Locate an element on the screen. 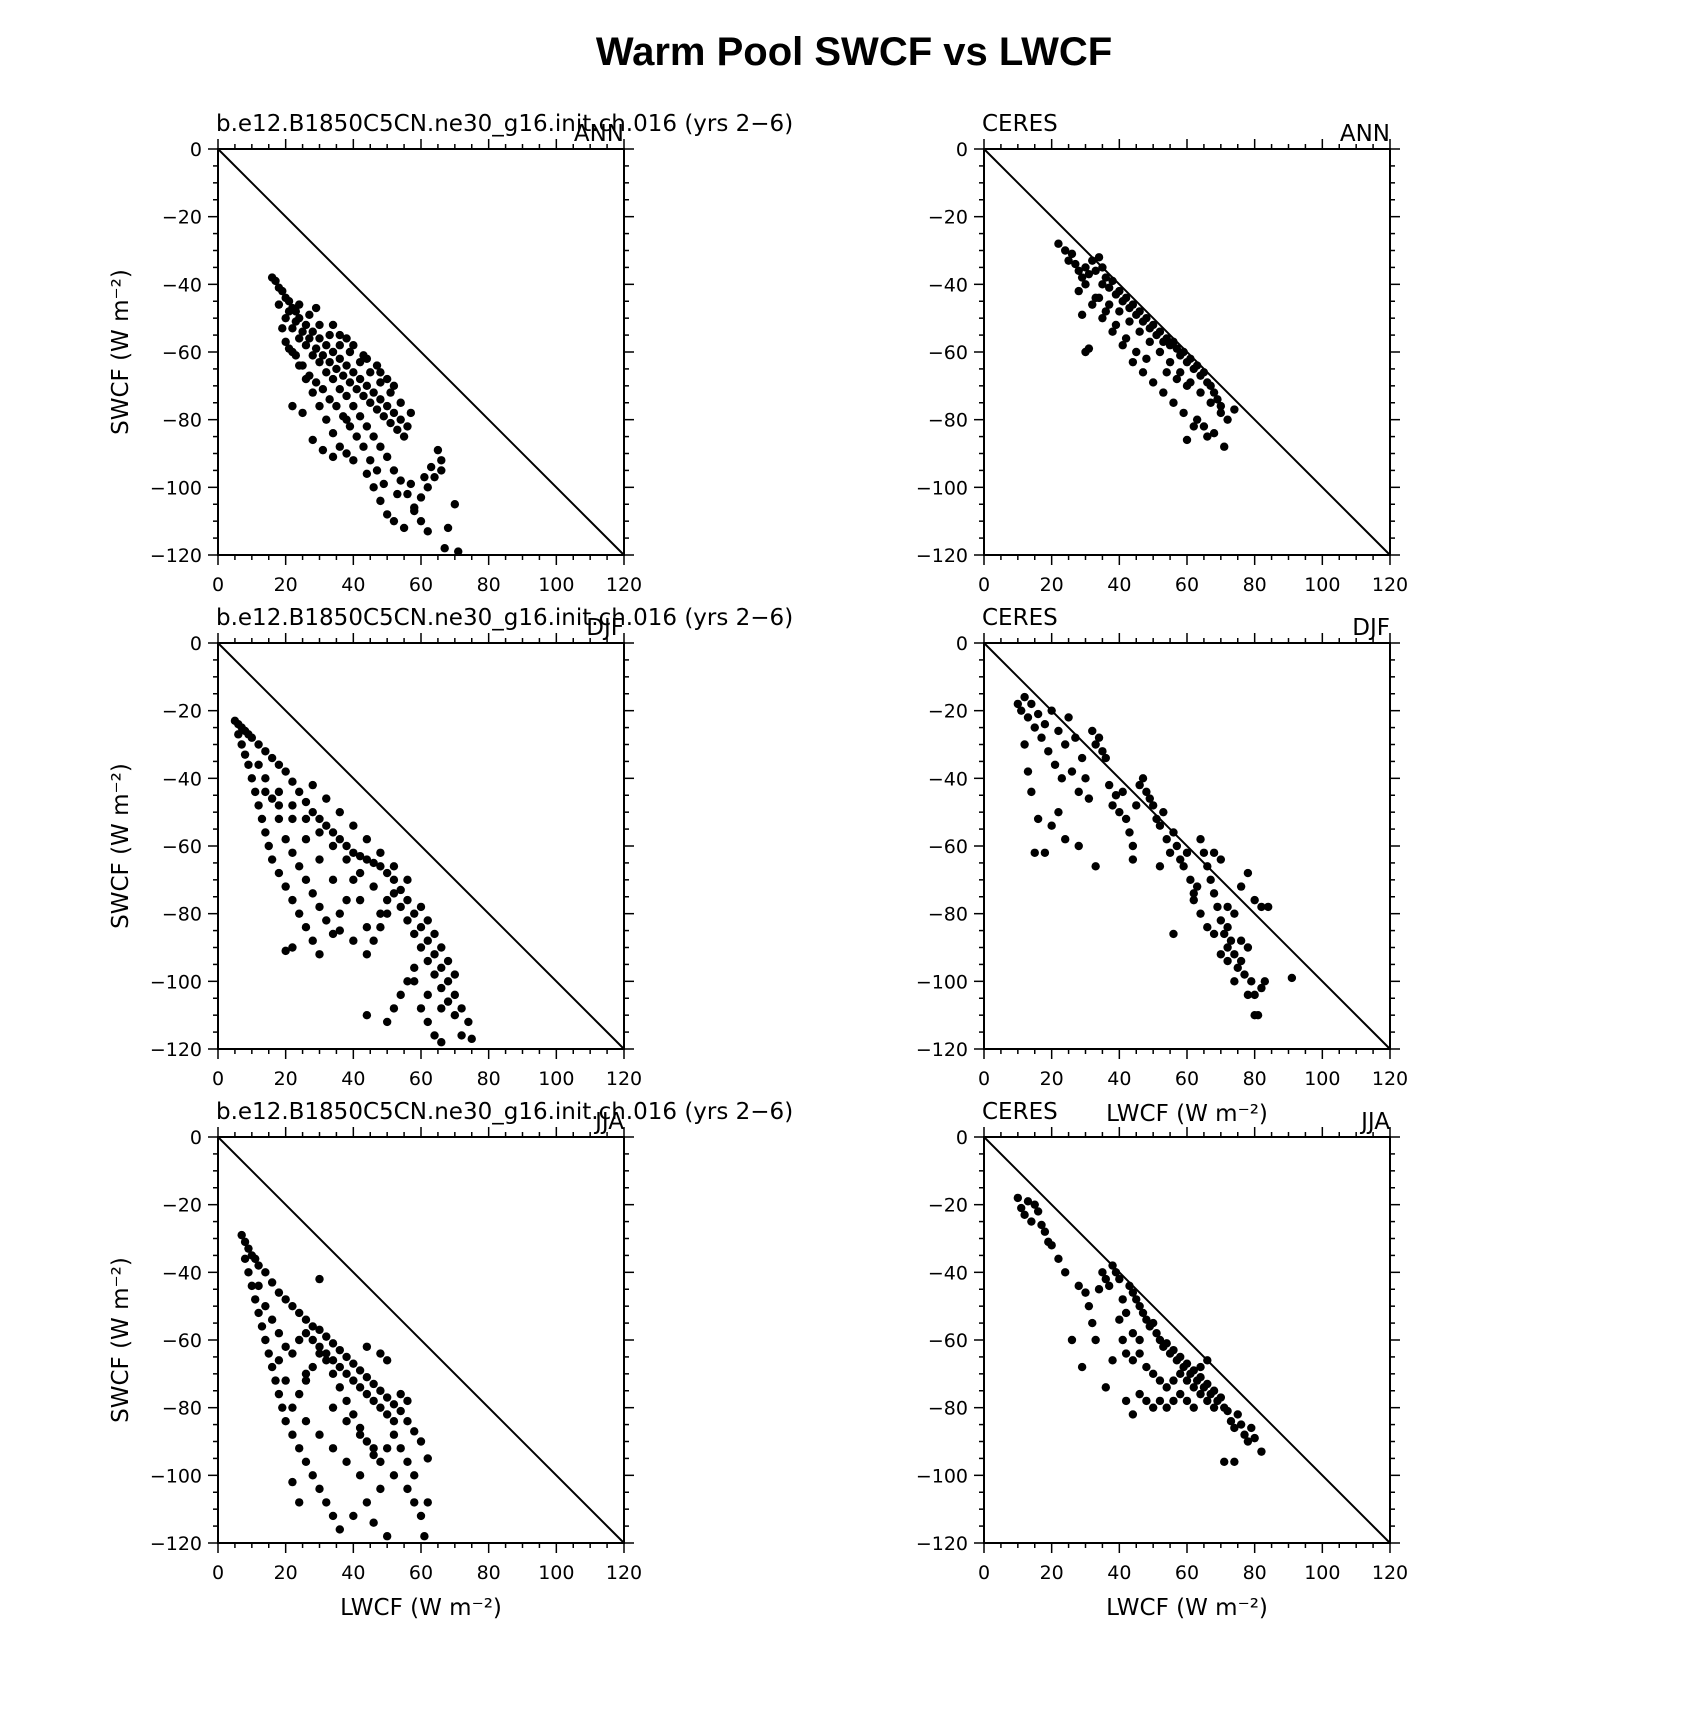 The image size is (1708, 1711). y-tick-label: −40 is located at coordinates (948, 779).